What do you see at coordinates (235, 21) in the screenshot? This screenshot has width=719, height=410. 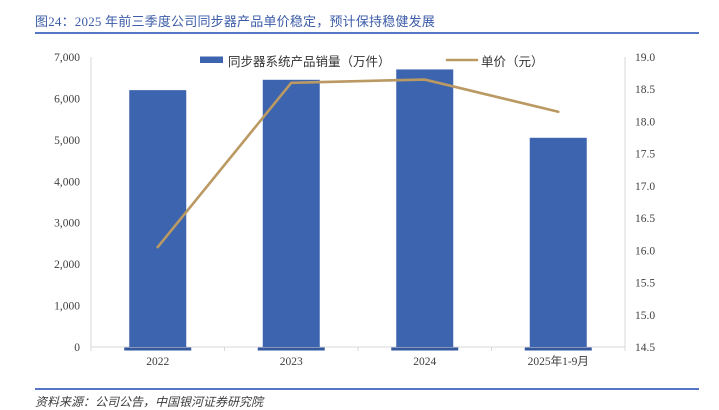 I see `figure-title: 图24：2025 年前三季度公司同步器产品单价稳定，预计保持稳健发展` at bounding box center [235, 21].